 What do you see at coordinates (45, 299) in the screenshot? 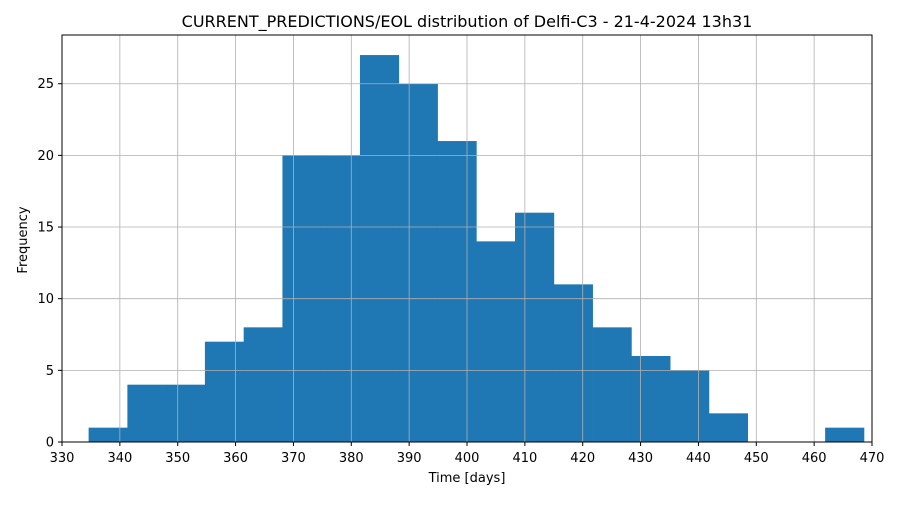
I see `y-tick-label: 10` at bounding box center [45, 299].